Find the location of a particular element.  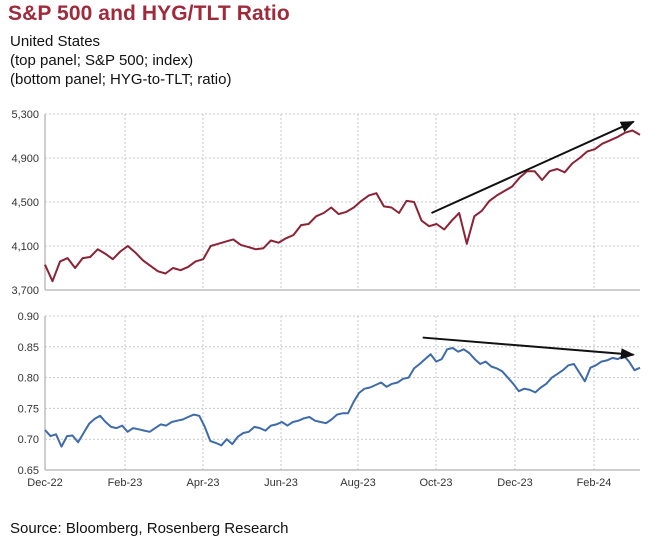

y-tick-label: 3,700 is located at coordinates (25, 291).